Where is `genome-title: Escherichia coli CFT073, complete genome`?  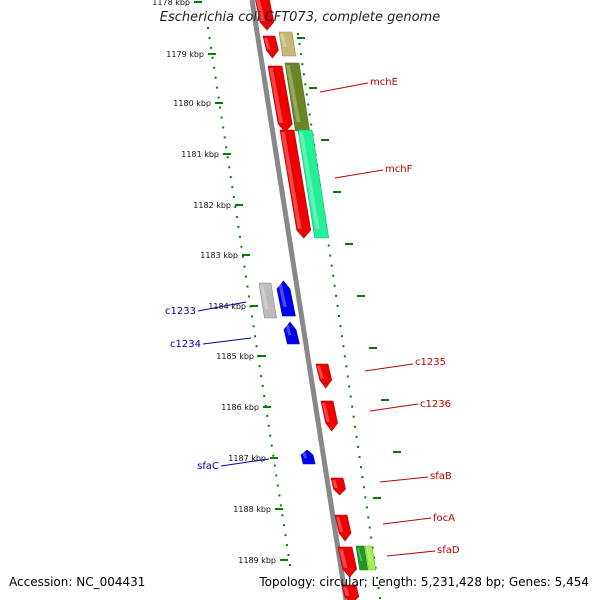
genome-title: Escherichia coli CFT073, complete genome is located at coordinates (300, 17).